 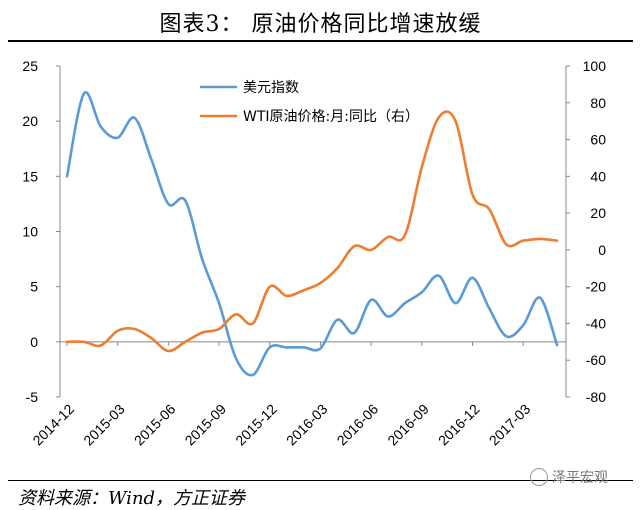 I want to click on right-tick-label: 20, so click(x=598, y=213).